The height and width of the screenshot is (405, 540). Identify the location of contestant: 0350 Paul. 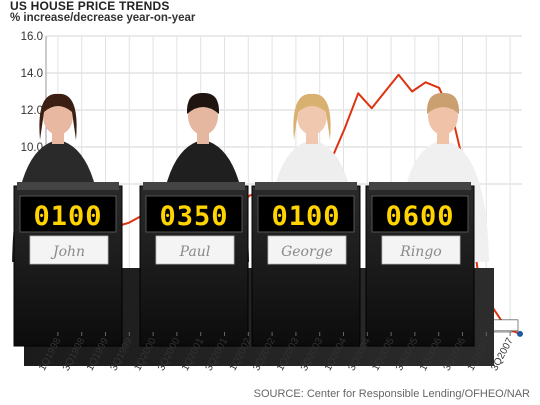
(194, 219).